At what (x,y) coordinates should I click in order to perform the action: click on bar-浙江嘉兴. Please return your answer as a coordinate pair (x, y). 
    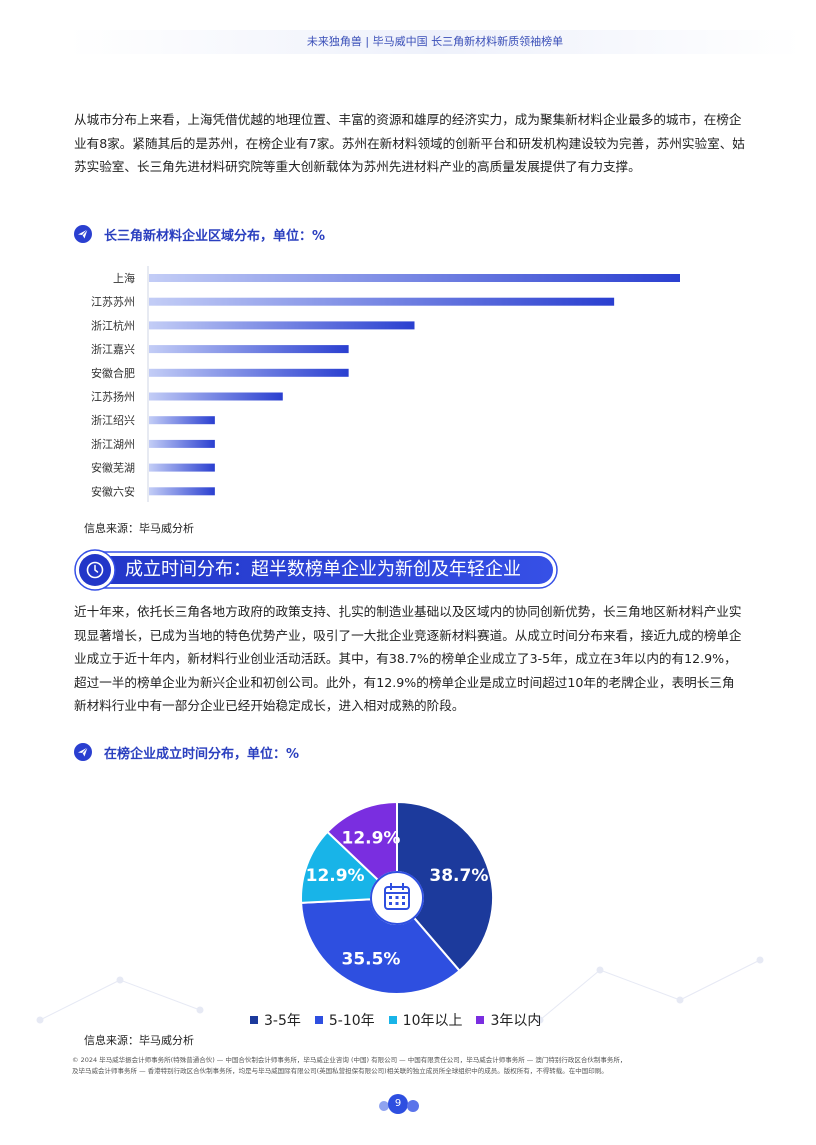
    Looking at the image, I should click on (249, 349).